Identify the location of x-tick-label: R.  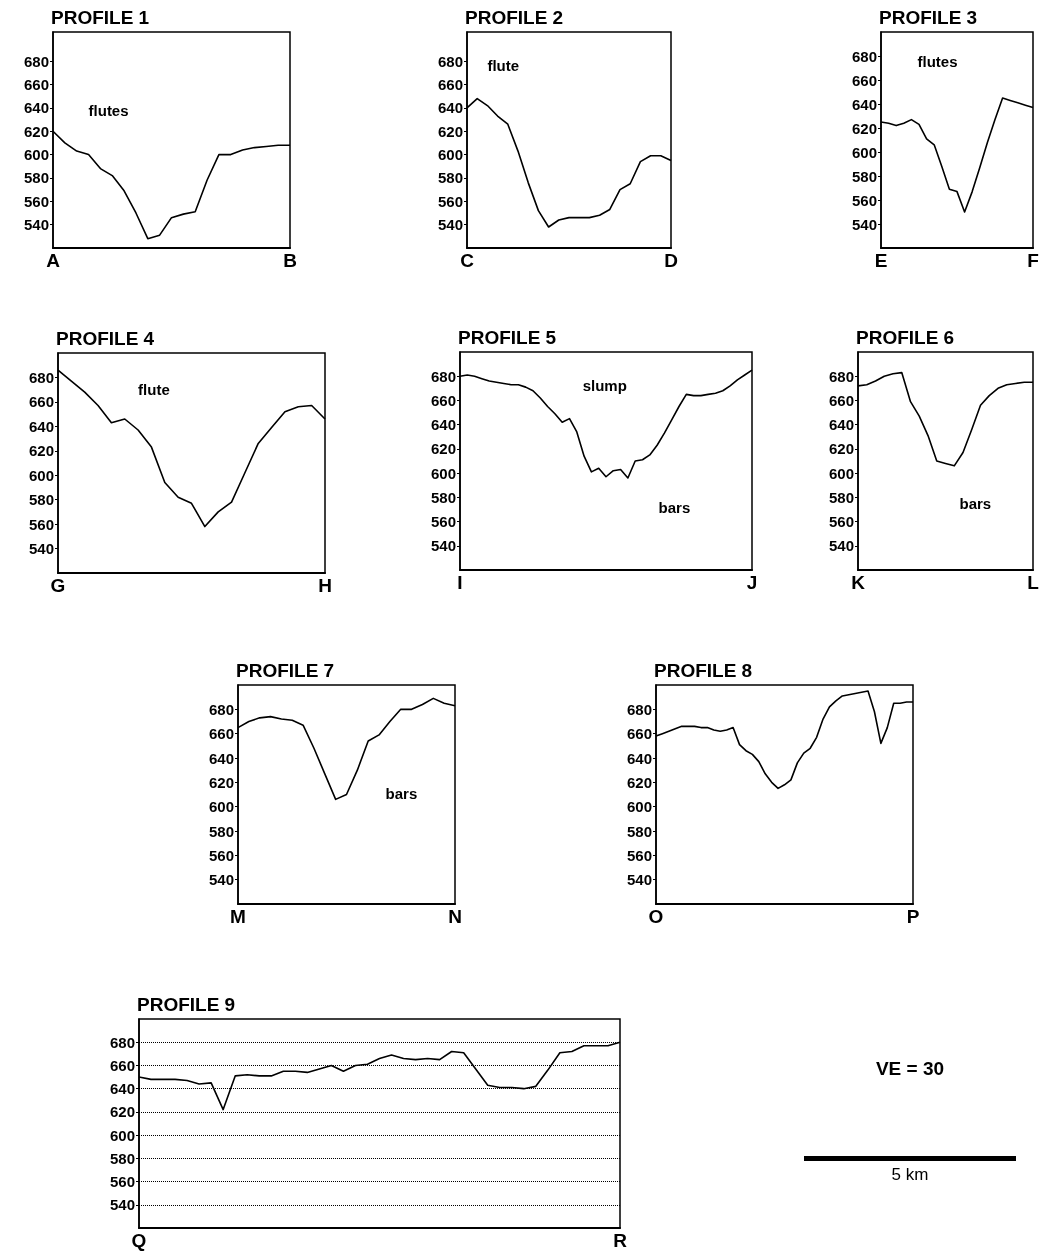
(620, 1240).